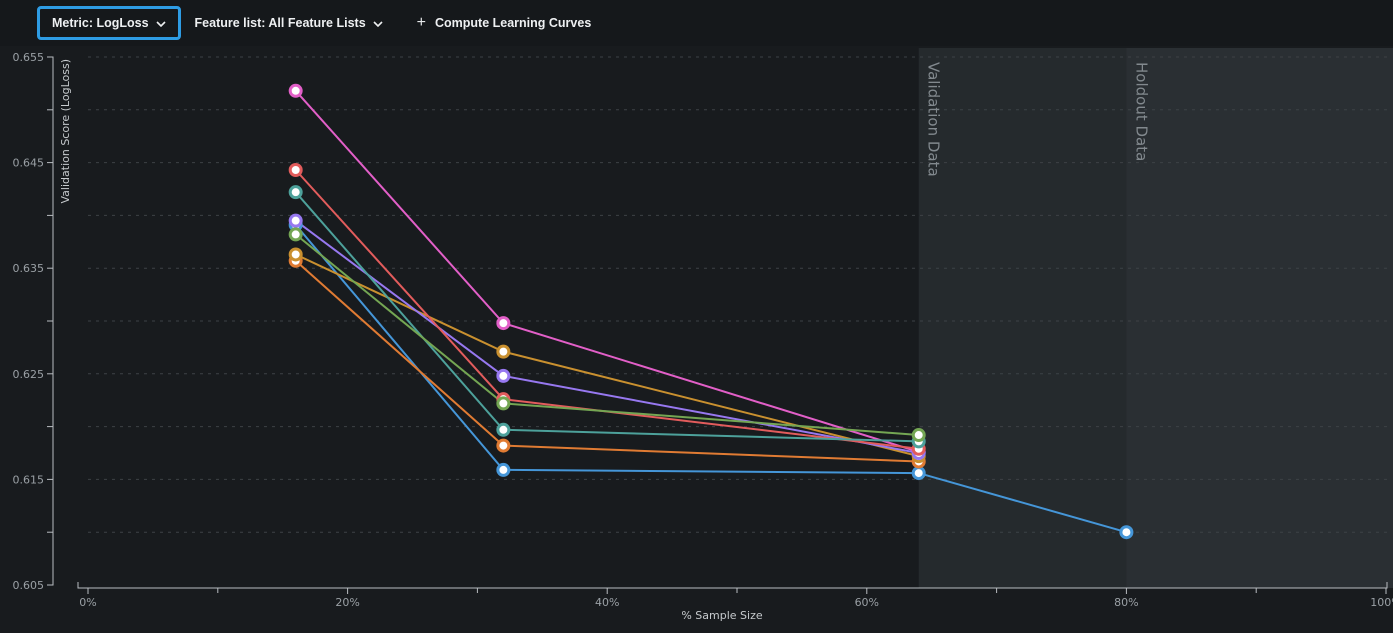  What do you see at coordinates (347, 602) in the screenshot?
I see `x-tick-label: 20%` at bounding box center [347, 602].